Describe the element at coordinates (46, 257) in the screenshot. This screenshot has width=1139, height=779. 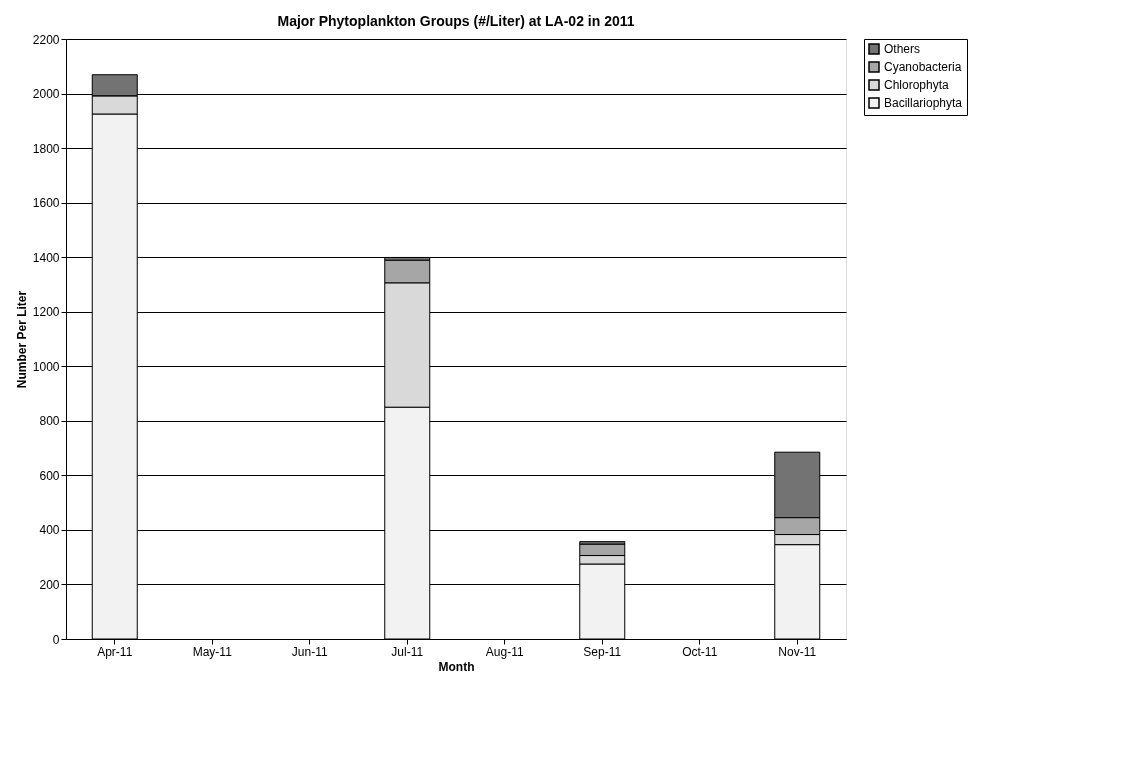
I see `y-tick-label: 1400` at that location.